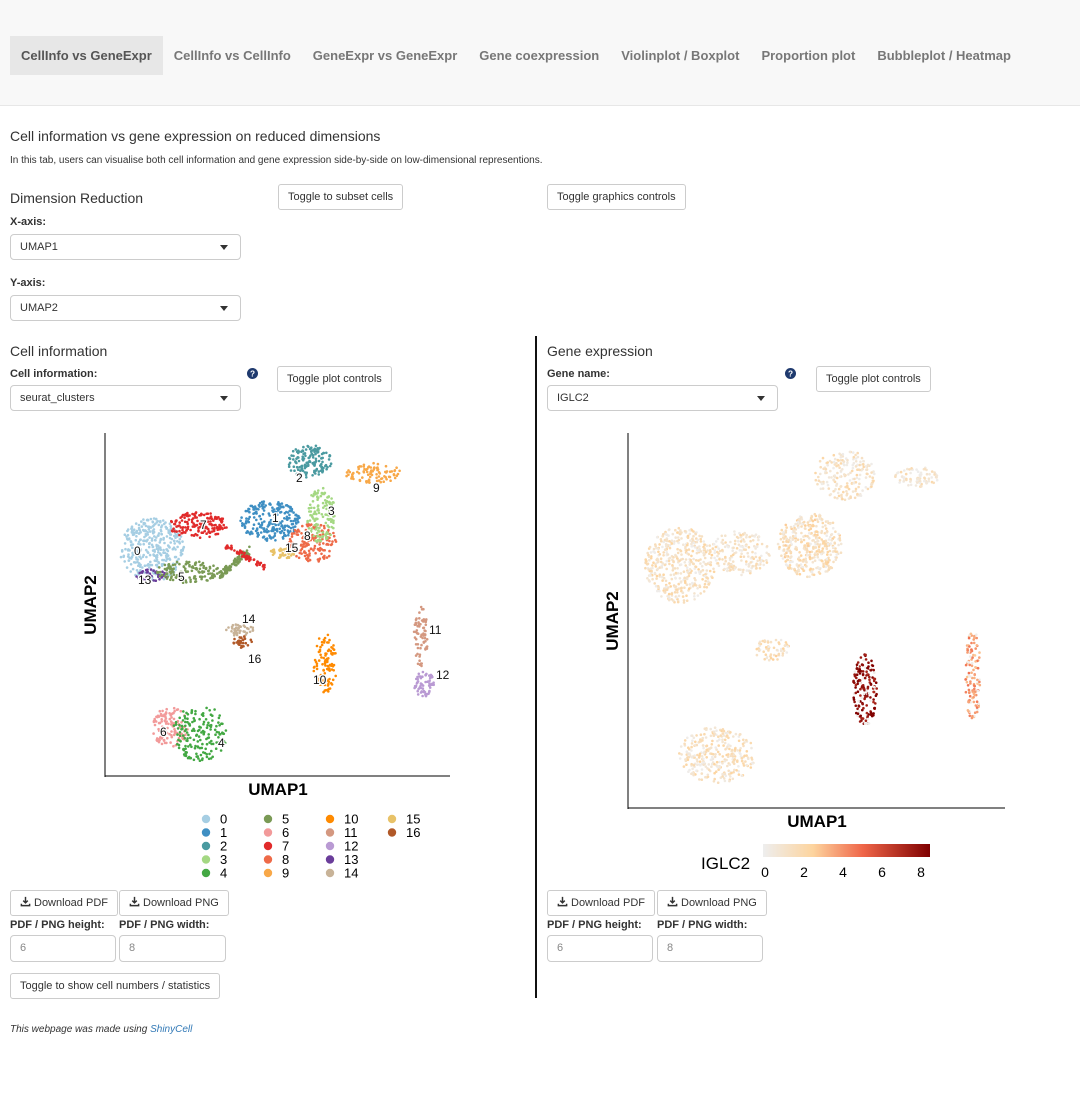 The image size is (1080, 1119). I want to click on legend-label-10: 10, so click(351, 819).